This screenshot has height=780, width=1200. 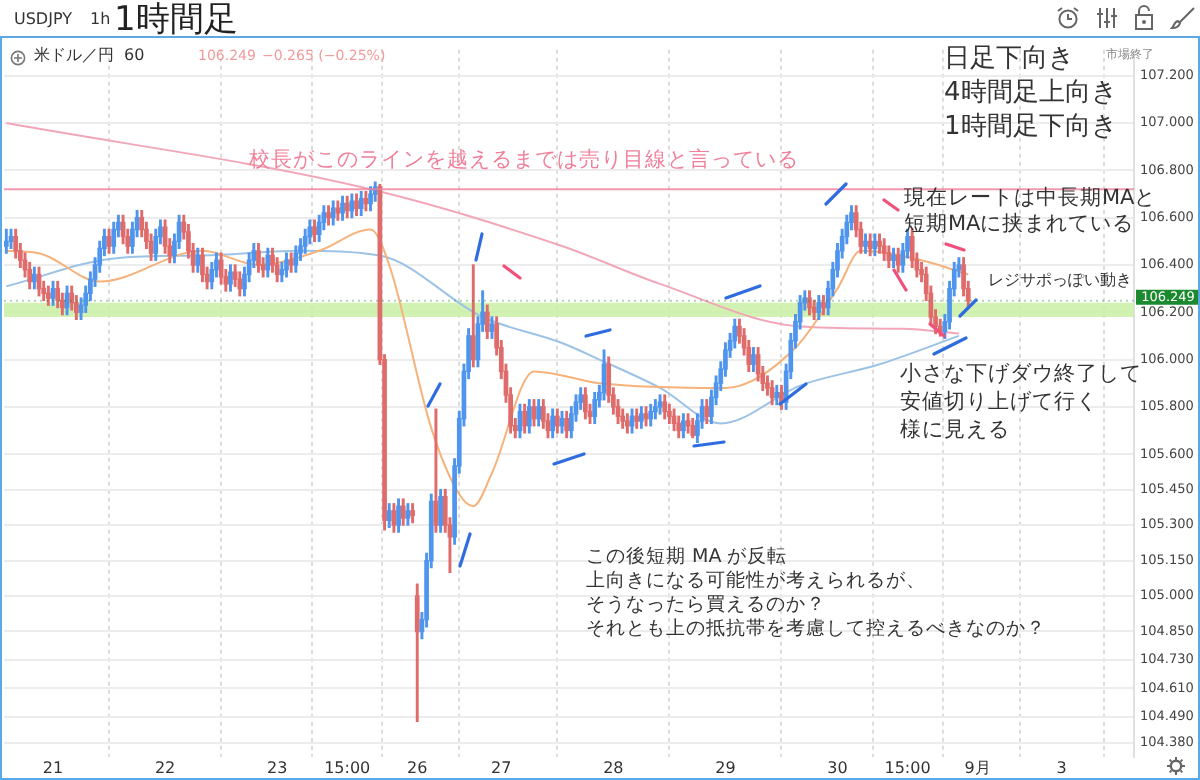 I want to click on annotation: この後短期 MA が反転, so click(x=687, y=558).